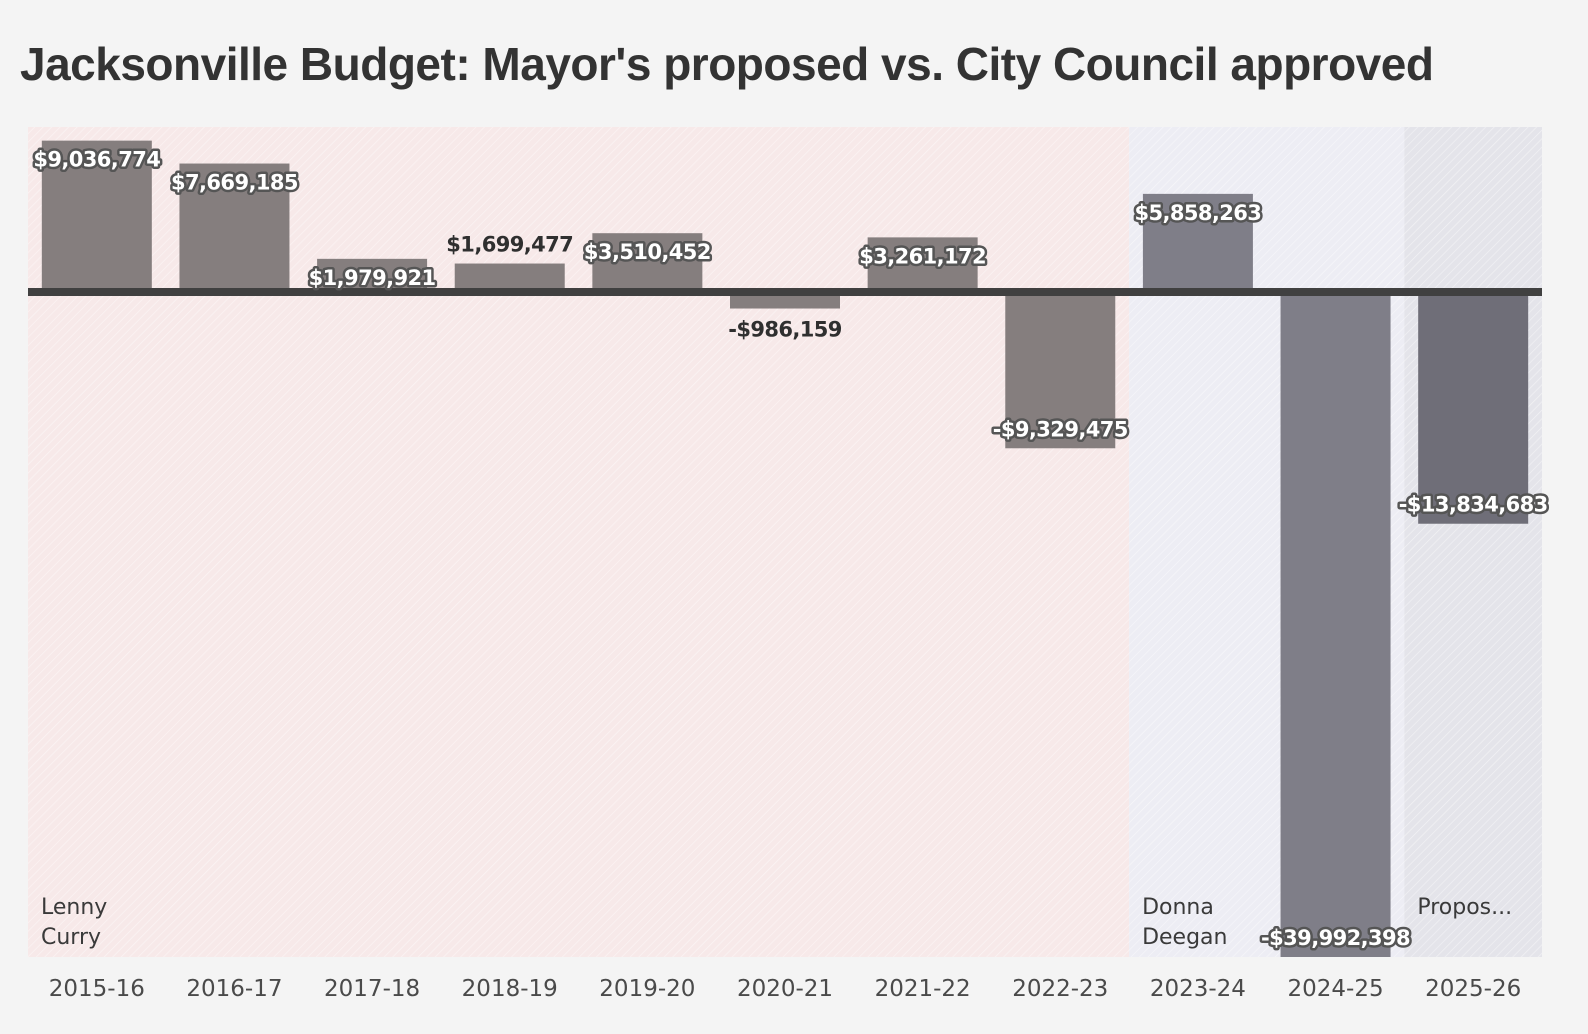 This screenshot has height=1034, width=1588. What do you see at coordinates (1060, 429) in the screenshot?
I see `data-label: -$9,329,475` at bounding box center [1060, 429].